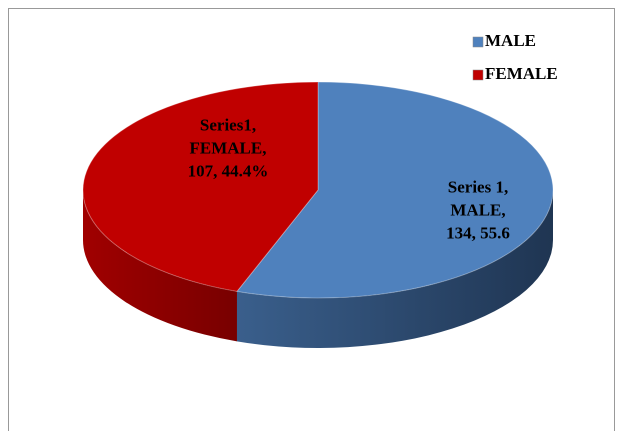 Image resolution: width=623 pixels, height=431 pixels. I want to click on data-label: Series 1, MALE, 134, 55.6, so click(478, 210).